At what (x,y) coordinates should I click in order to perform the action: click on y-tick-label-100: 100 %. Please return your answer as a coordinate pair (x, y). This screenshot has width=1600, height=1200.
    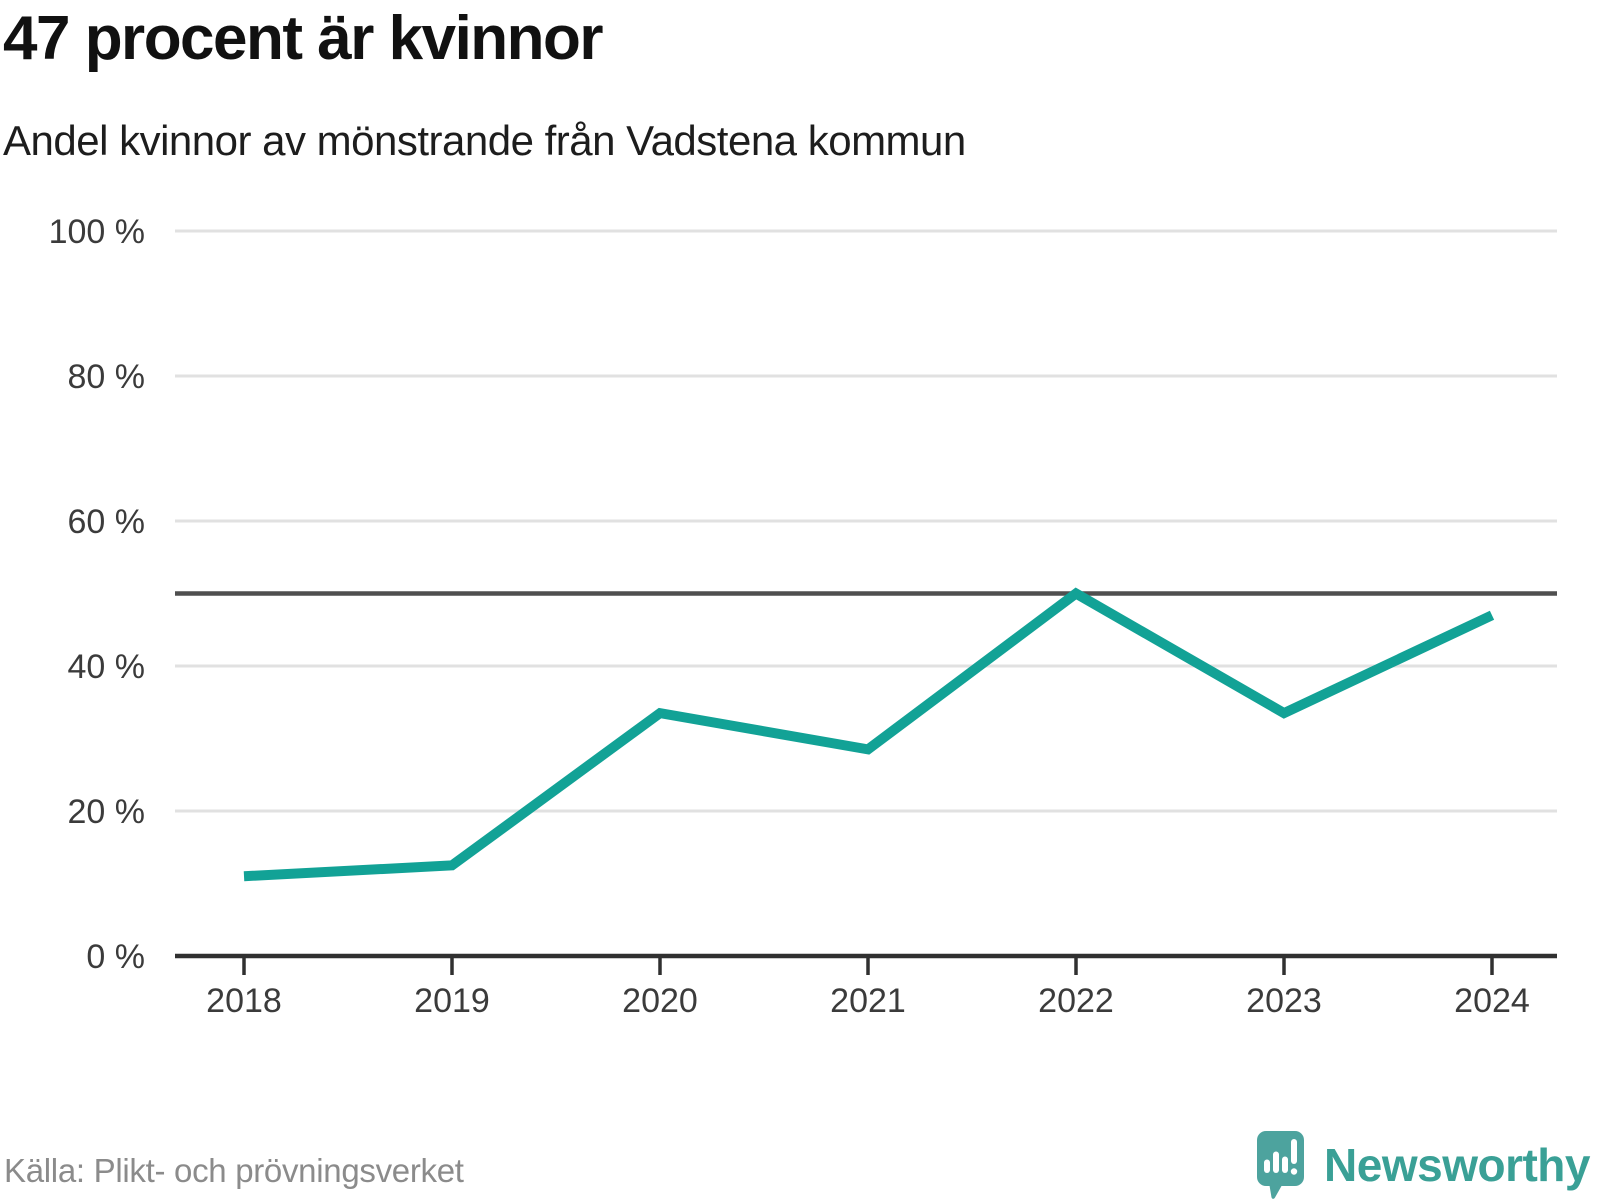
    Looking at the image, I should click on (97, 232).